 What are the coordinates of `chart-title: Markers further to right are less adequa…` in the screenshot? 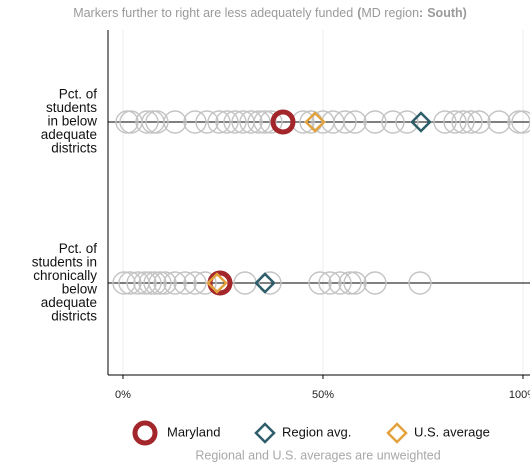 It's located at (270, 13).